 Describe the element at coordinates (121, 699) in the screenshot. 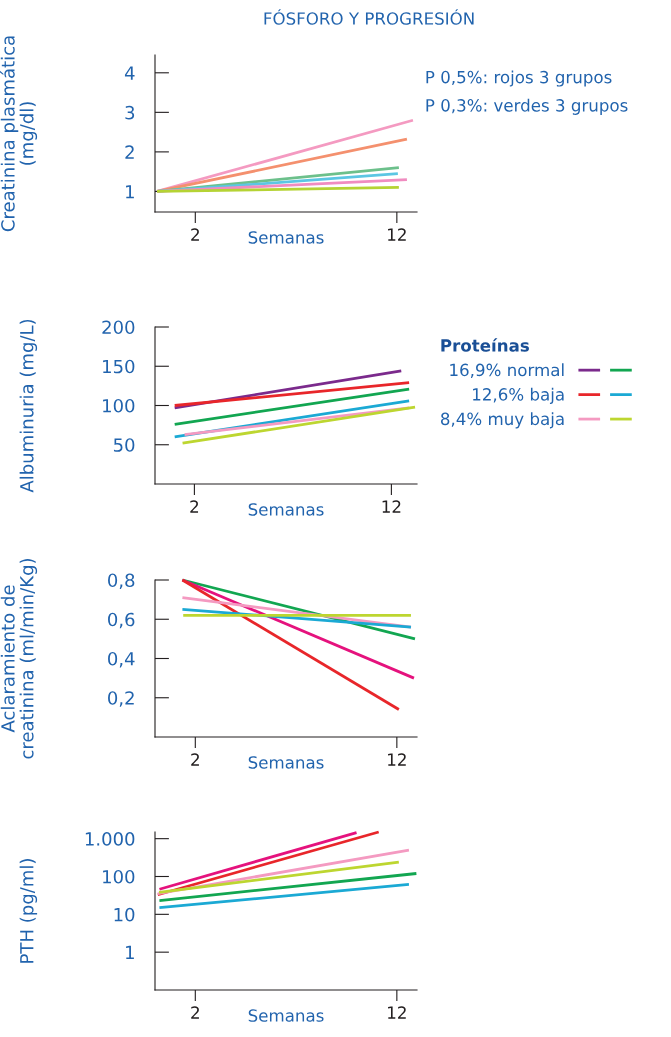

I see `y-tick-label: 0,2` at that location.